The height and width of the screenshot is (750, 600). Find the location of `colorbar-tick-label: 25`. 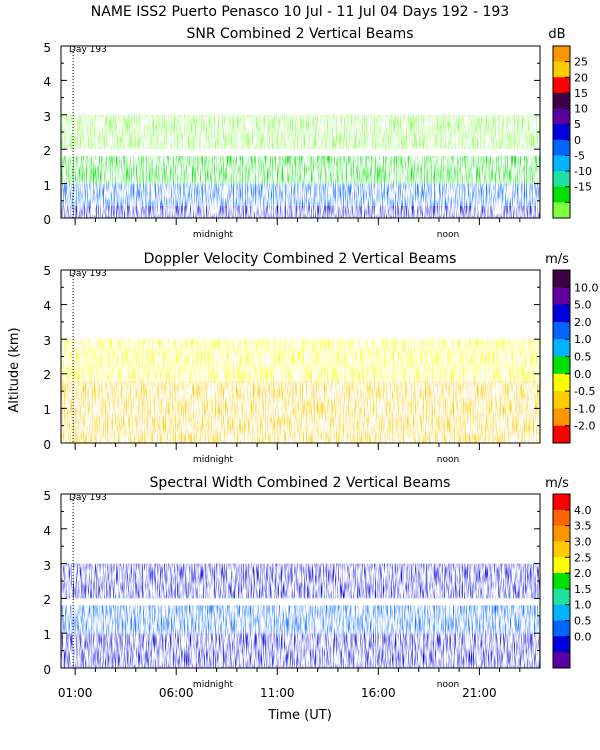

colorbar-tick-label: 25 is located at coordinates (581, 62).